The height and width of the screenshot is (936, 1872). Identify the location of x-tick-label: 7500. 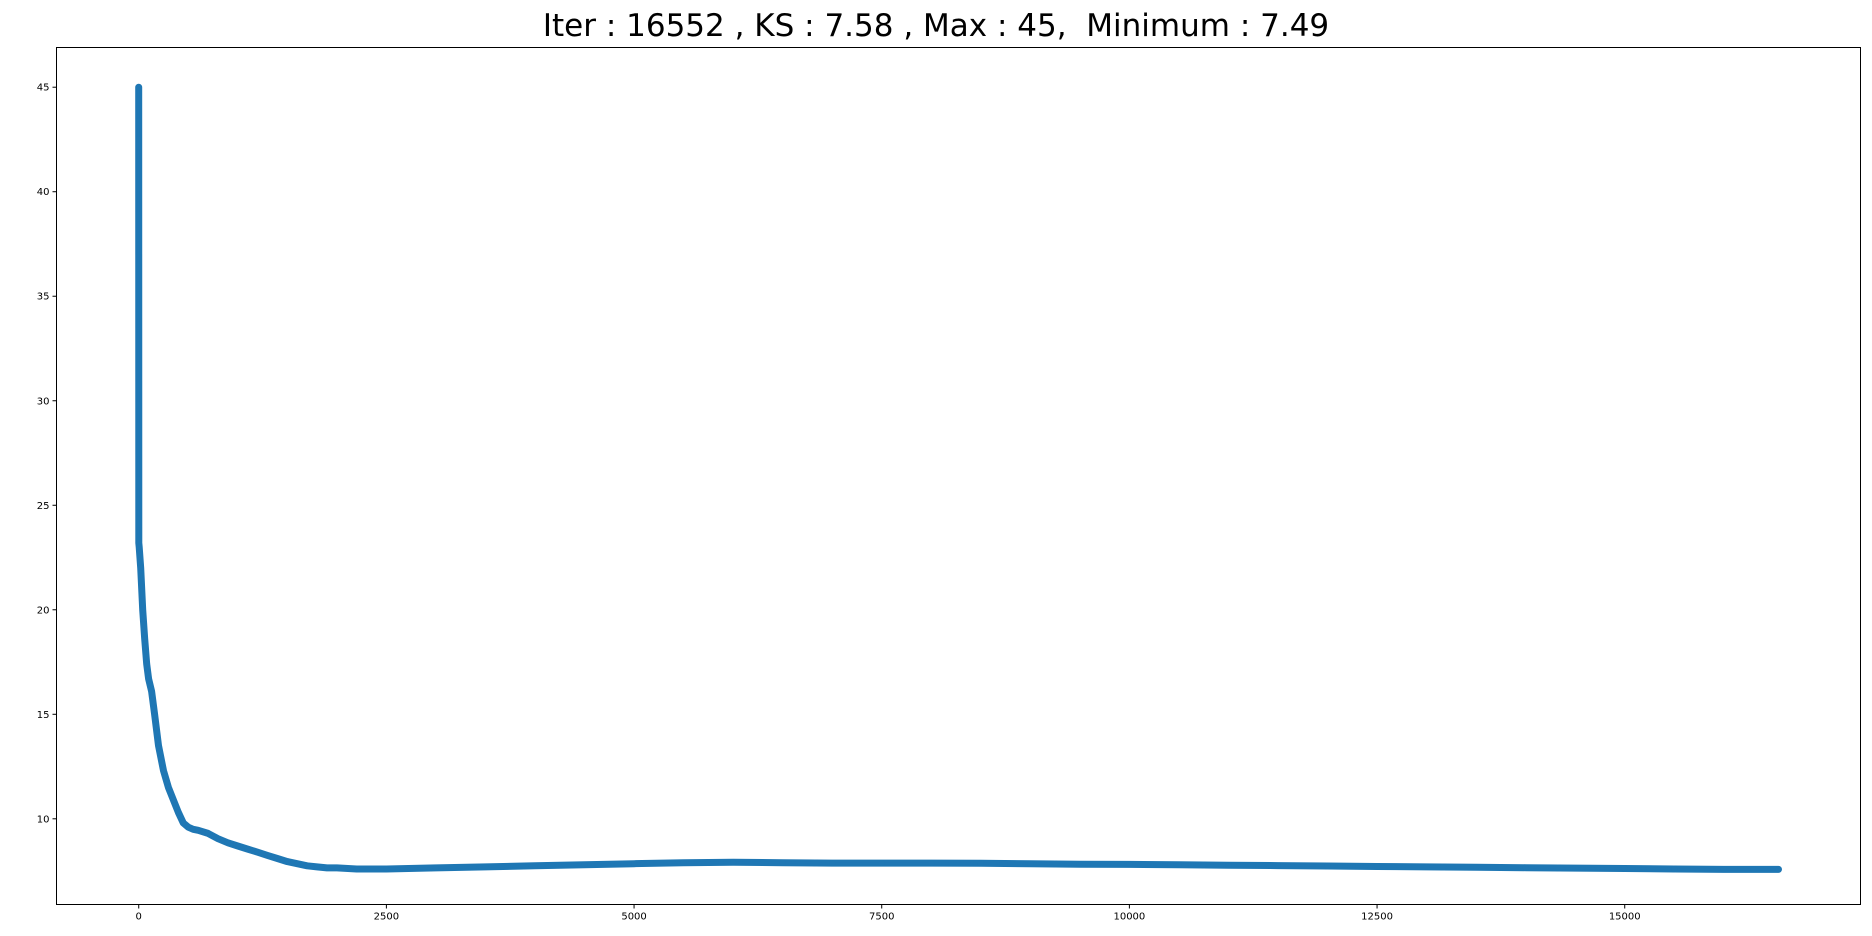
(881, 917).